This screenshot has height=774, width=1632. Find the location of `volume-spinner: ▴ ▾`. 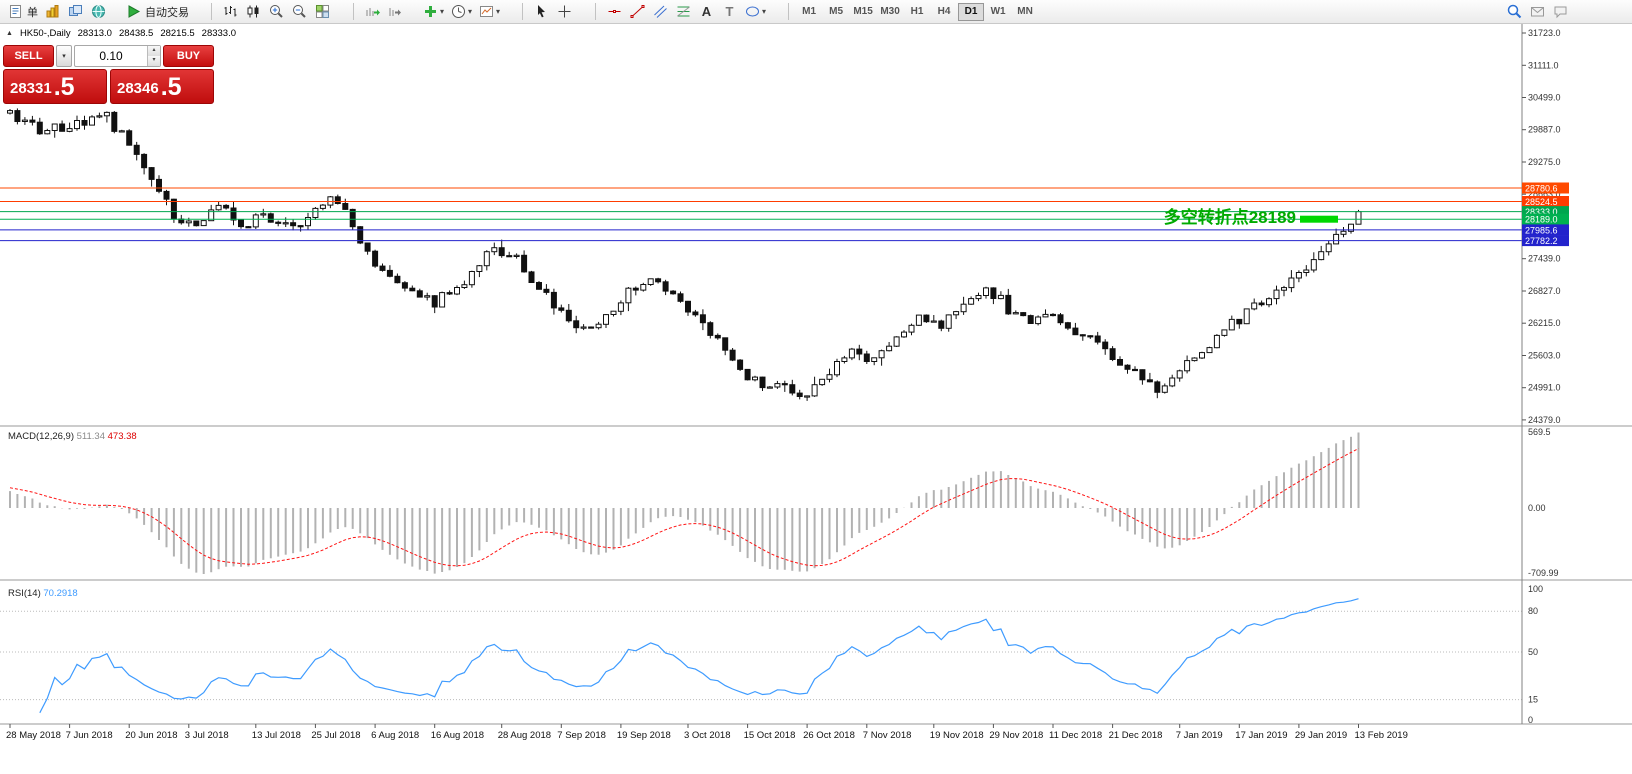

volume-spinner: ▴ ▾ is located at coordinates (153, 56).